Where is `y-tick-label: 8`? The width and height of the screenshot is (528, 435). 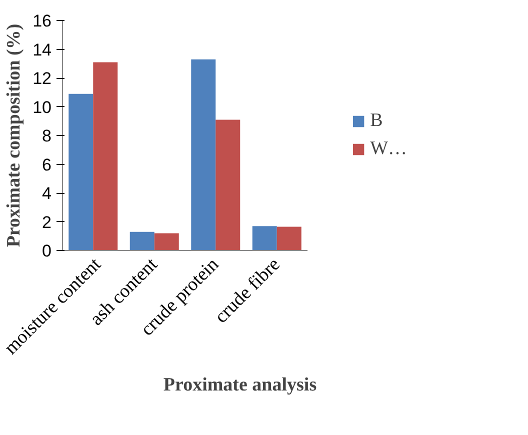 y-tick-label: 8 is located at coordinates (47, 136).